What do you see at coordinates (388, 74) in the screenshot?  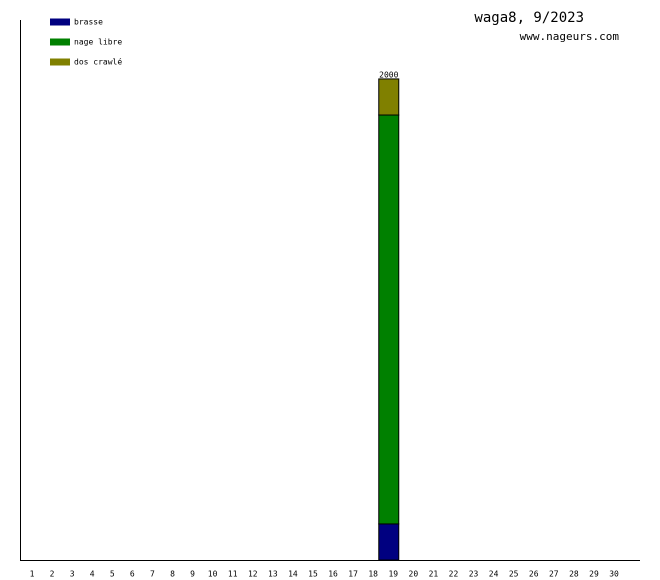 I see `total-label: 2000` at bounding box center [388, 74].